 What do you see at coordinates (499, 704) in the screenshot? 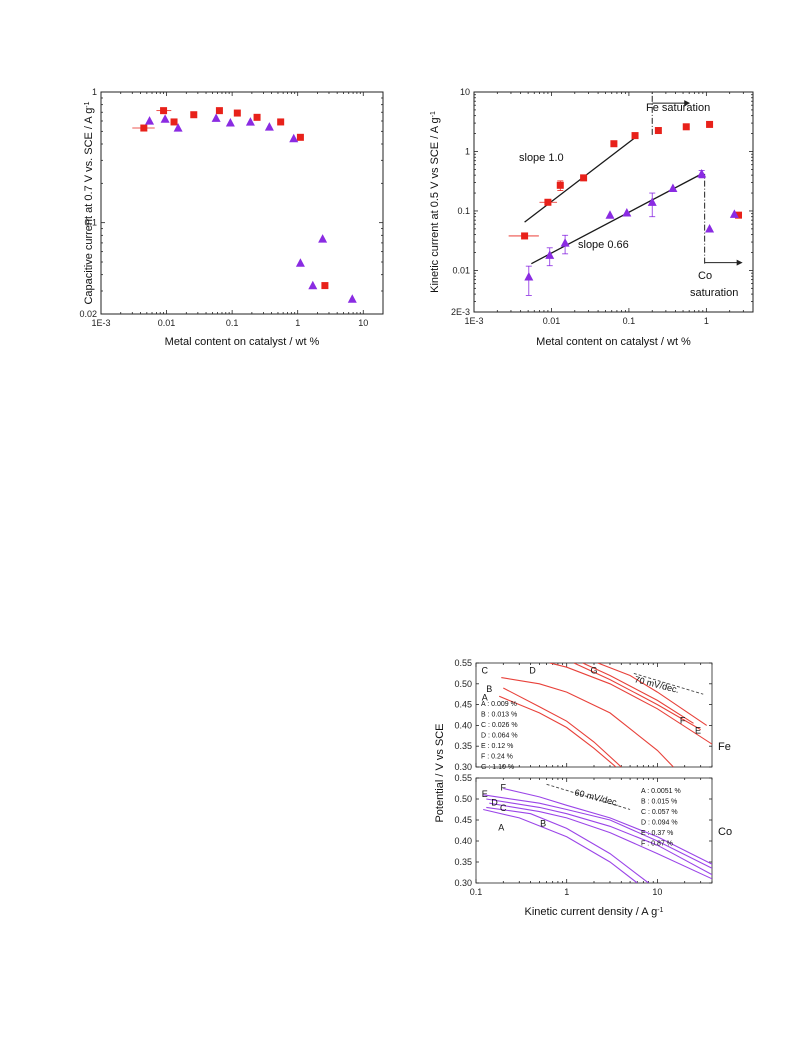
I see `legend-entry: A : 0.009 %` at bounding box center [499, 704].